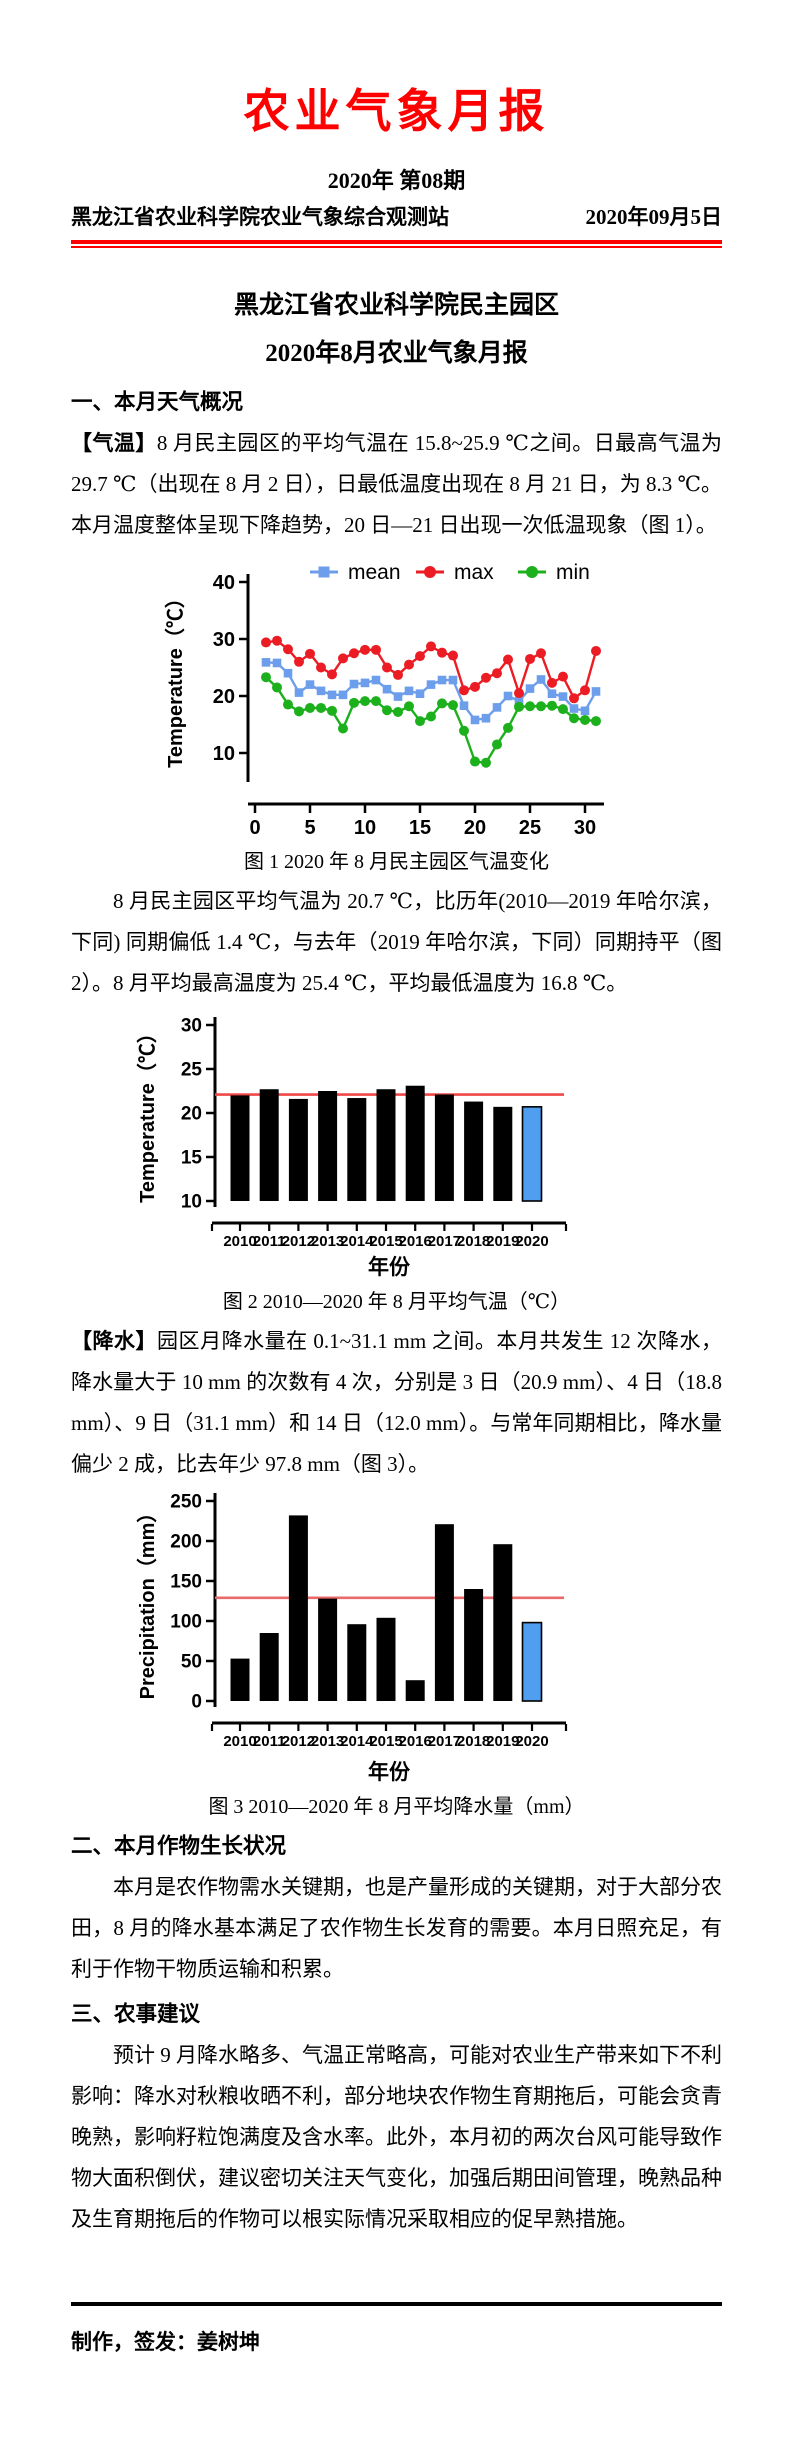 This screenshot has width=793, height=2448. I want to click on section-heading-weather: 一、本月天气概况, so click(157, 401).